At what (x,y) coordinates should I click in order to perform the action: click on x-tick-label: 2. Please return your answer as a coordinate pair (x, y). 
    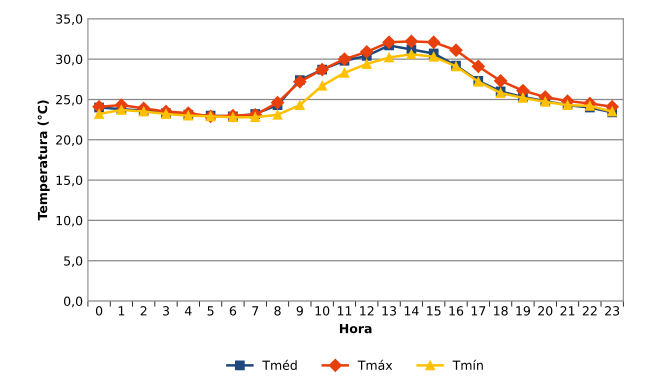
    Looking at the image, I should click on (143, 311).